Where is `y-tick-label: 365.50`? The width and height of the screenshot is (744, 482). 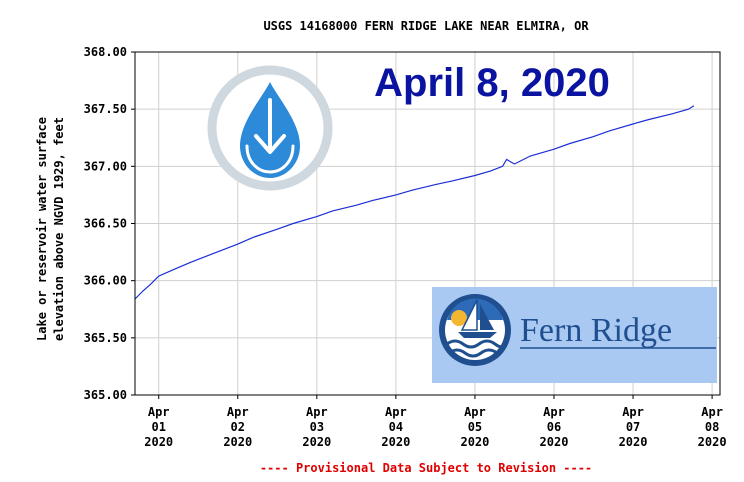 y-tick-label: 365.50 is located at coordinates (105, 338).